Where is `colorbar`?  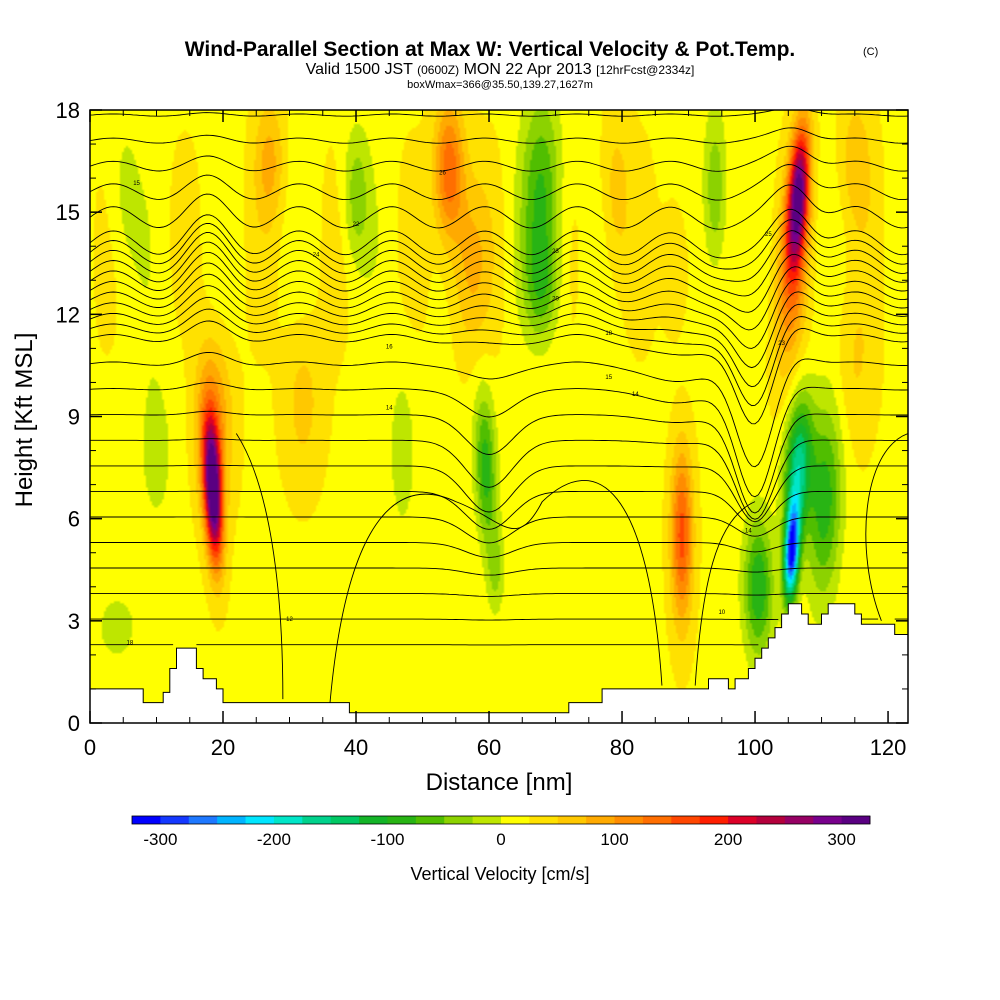 colorbar is located at coordinates (501, 820).